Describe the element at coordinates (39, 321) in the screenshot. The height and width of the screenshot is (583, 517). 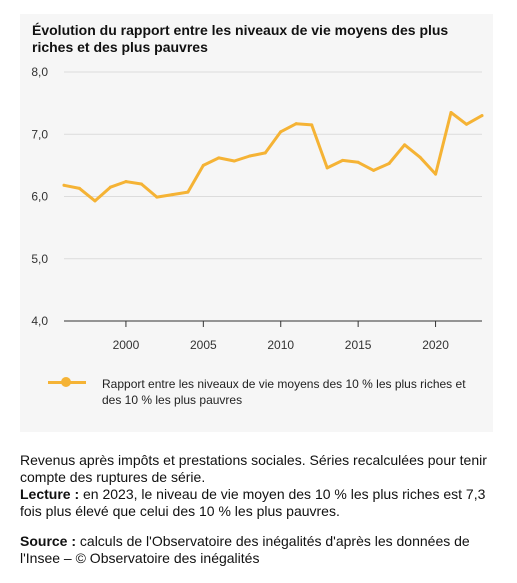
I see `y-tick-label: 4,0` at that location.